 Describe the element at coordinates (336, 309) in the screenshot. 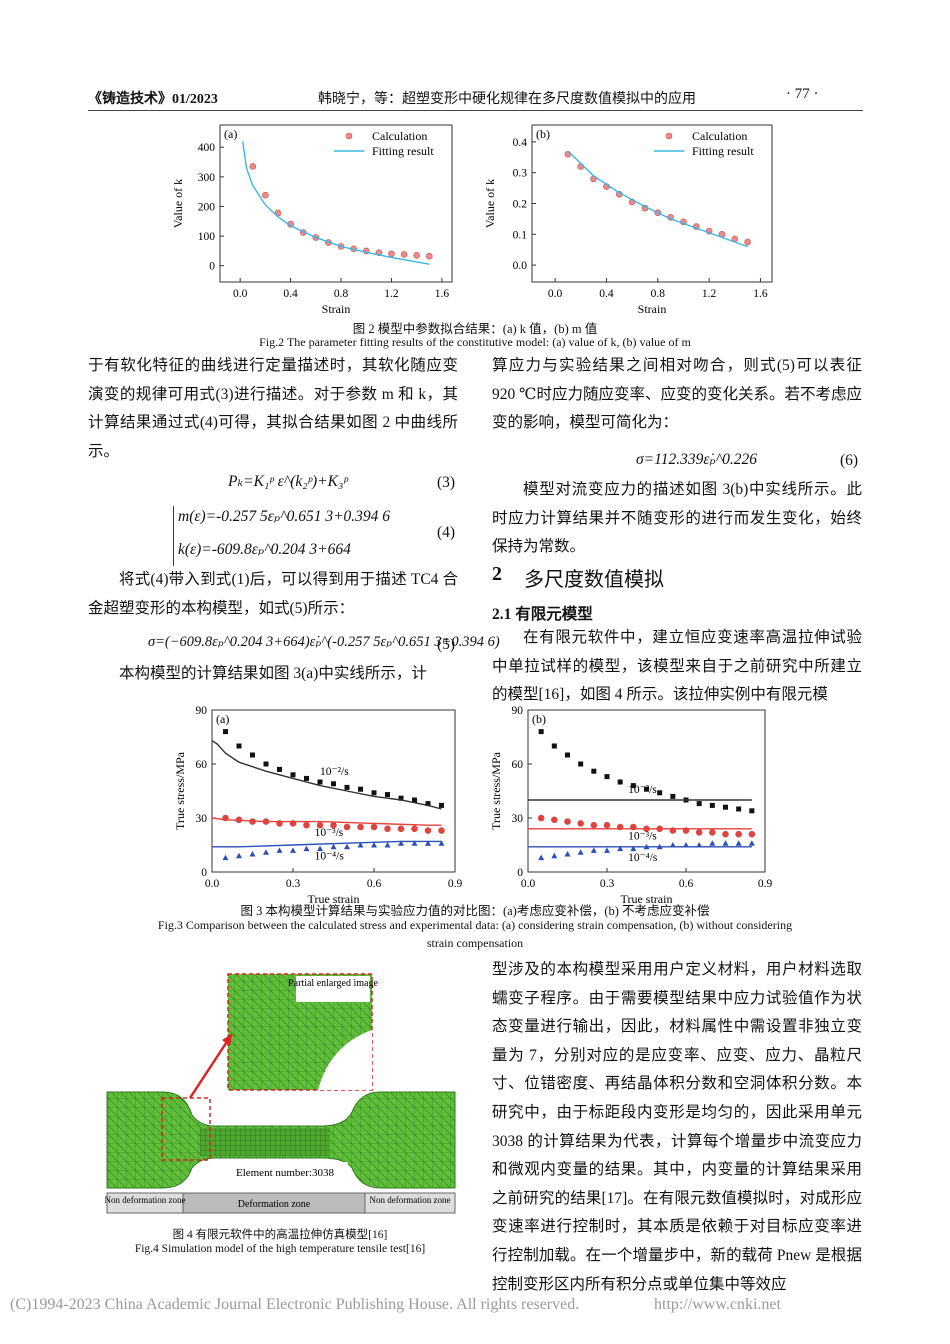

I see `x-axis-label: Strain` at that location.